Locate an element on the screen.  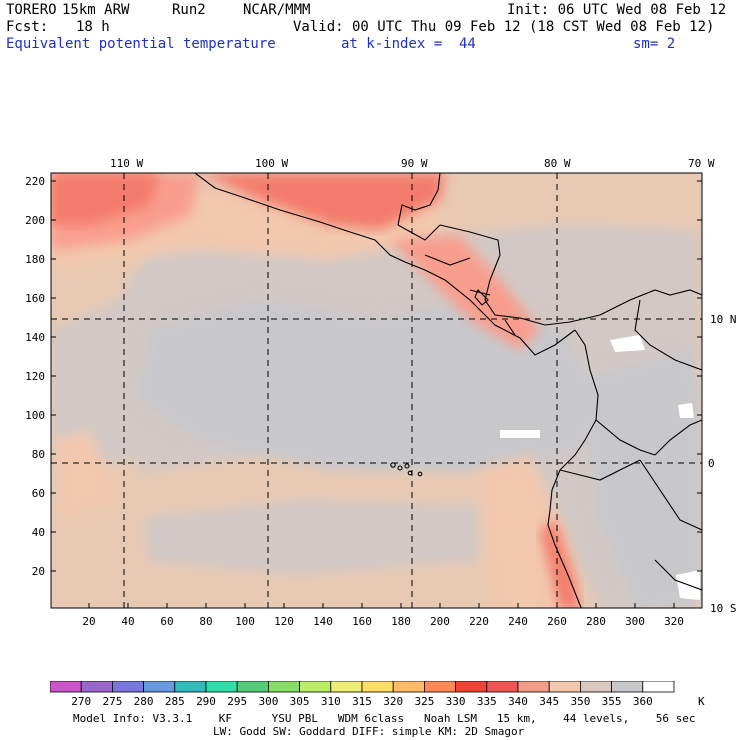
colorbar-unit: K is located at coordinates (701, 701).